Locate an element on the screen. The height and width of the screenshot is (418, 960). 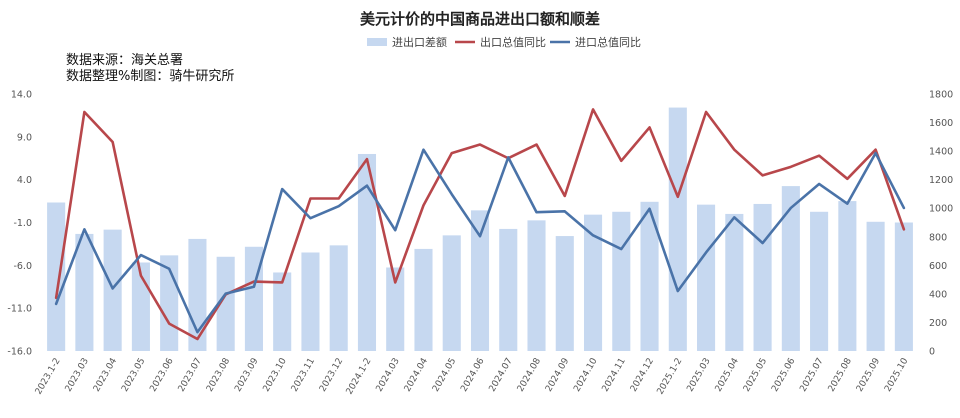
x-tick-label: 2023.1-2 is located at coordinates (48, 377).